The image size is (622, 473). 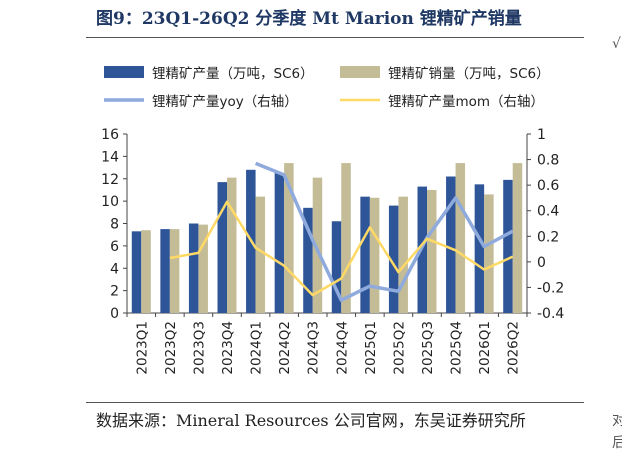 What do you see at coordinates (171, 348) in the screenshot?
I see `x-tick-label: 2023Q2` at bounding box center [171, 348].